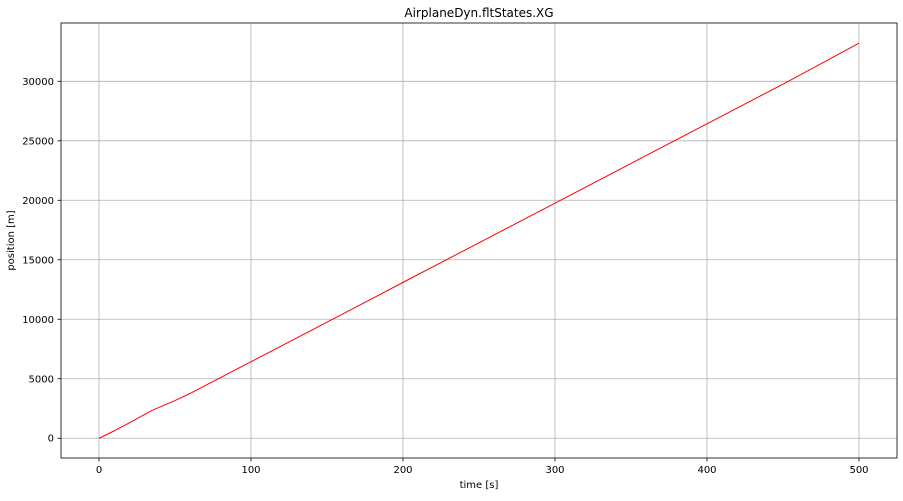  What do you see at coordinates (706, 470) in the screenshot?
I see `x-tick-label: 400` at bounding box center [706, 470].